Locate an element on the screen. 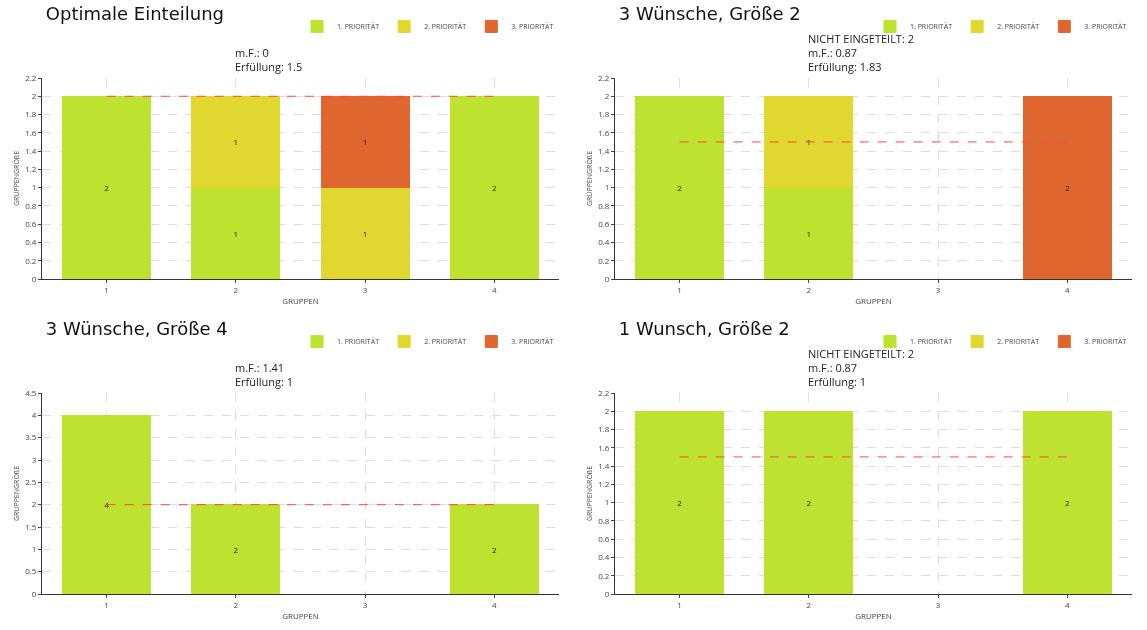  text: m.F.: 1.41 is located at coordinates (260, 367).